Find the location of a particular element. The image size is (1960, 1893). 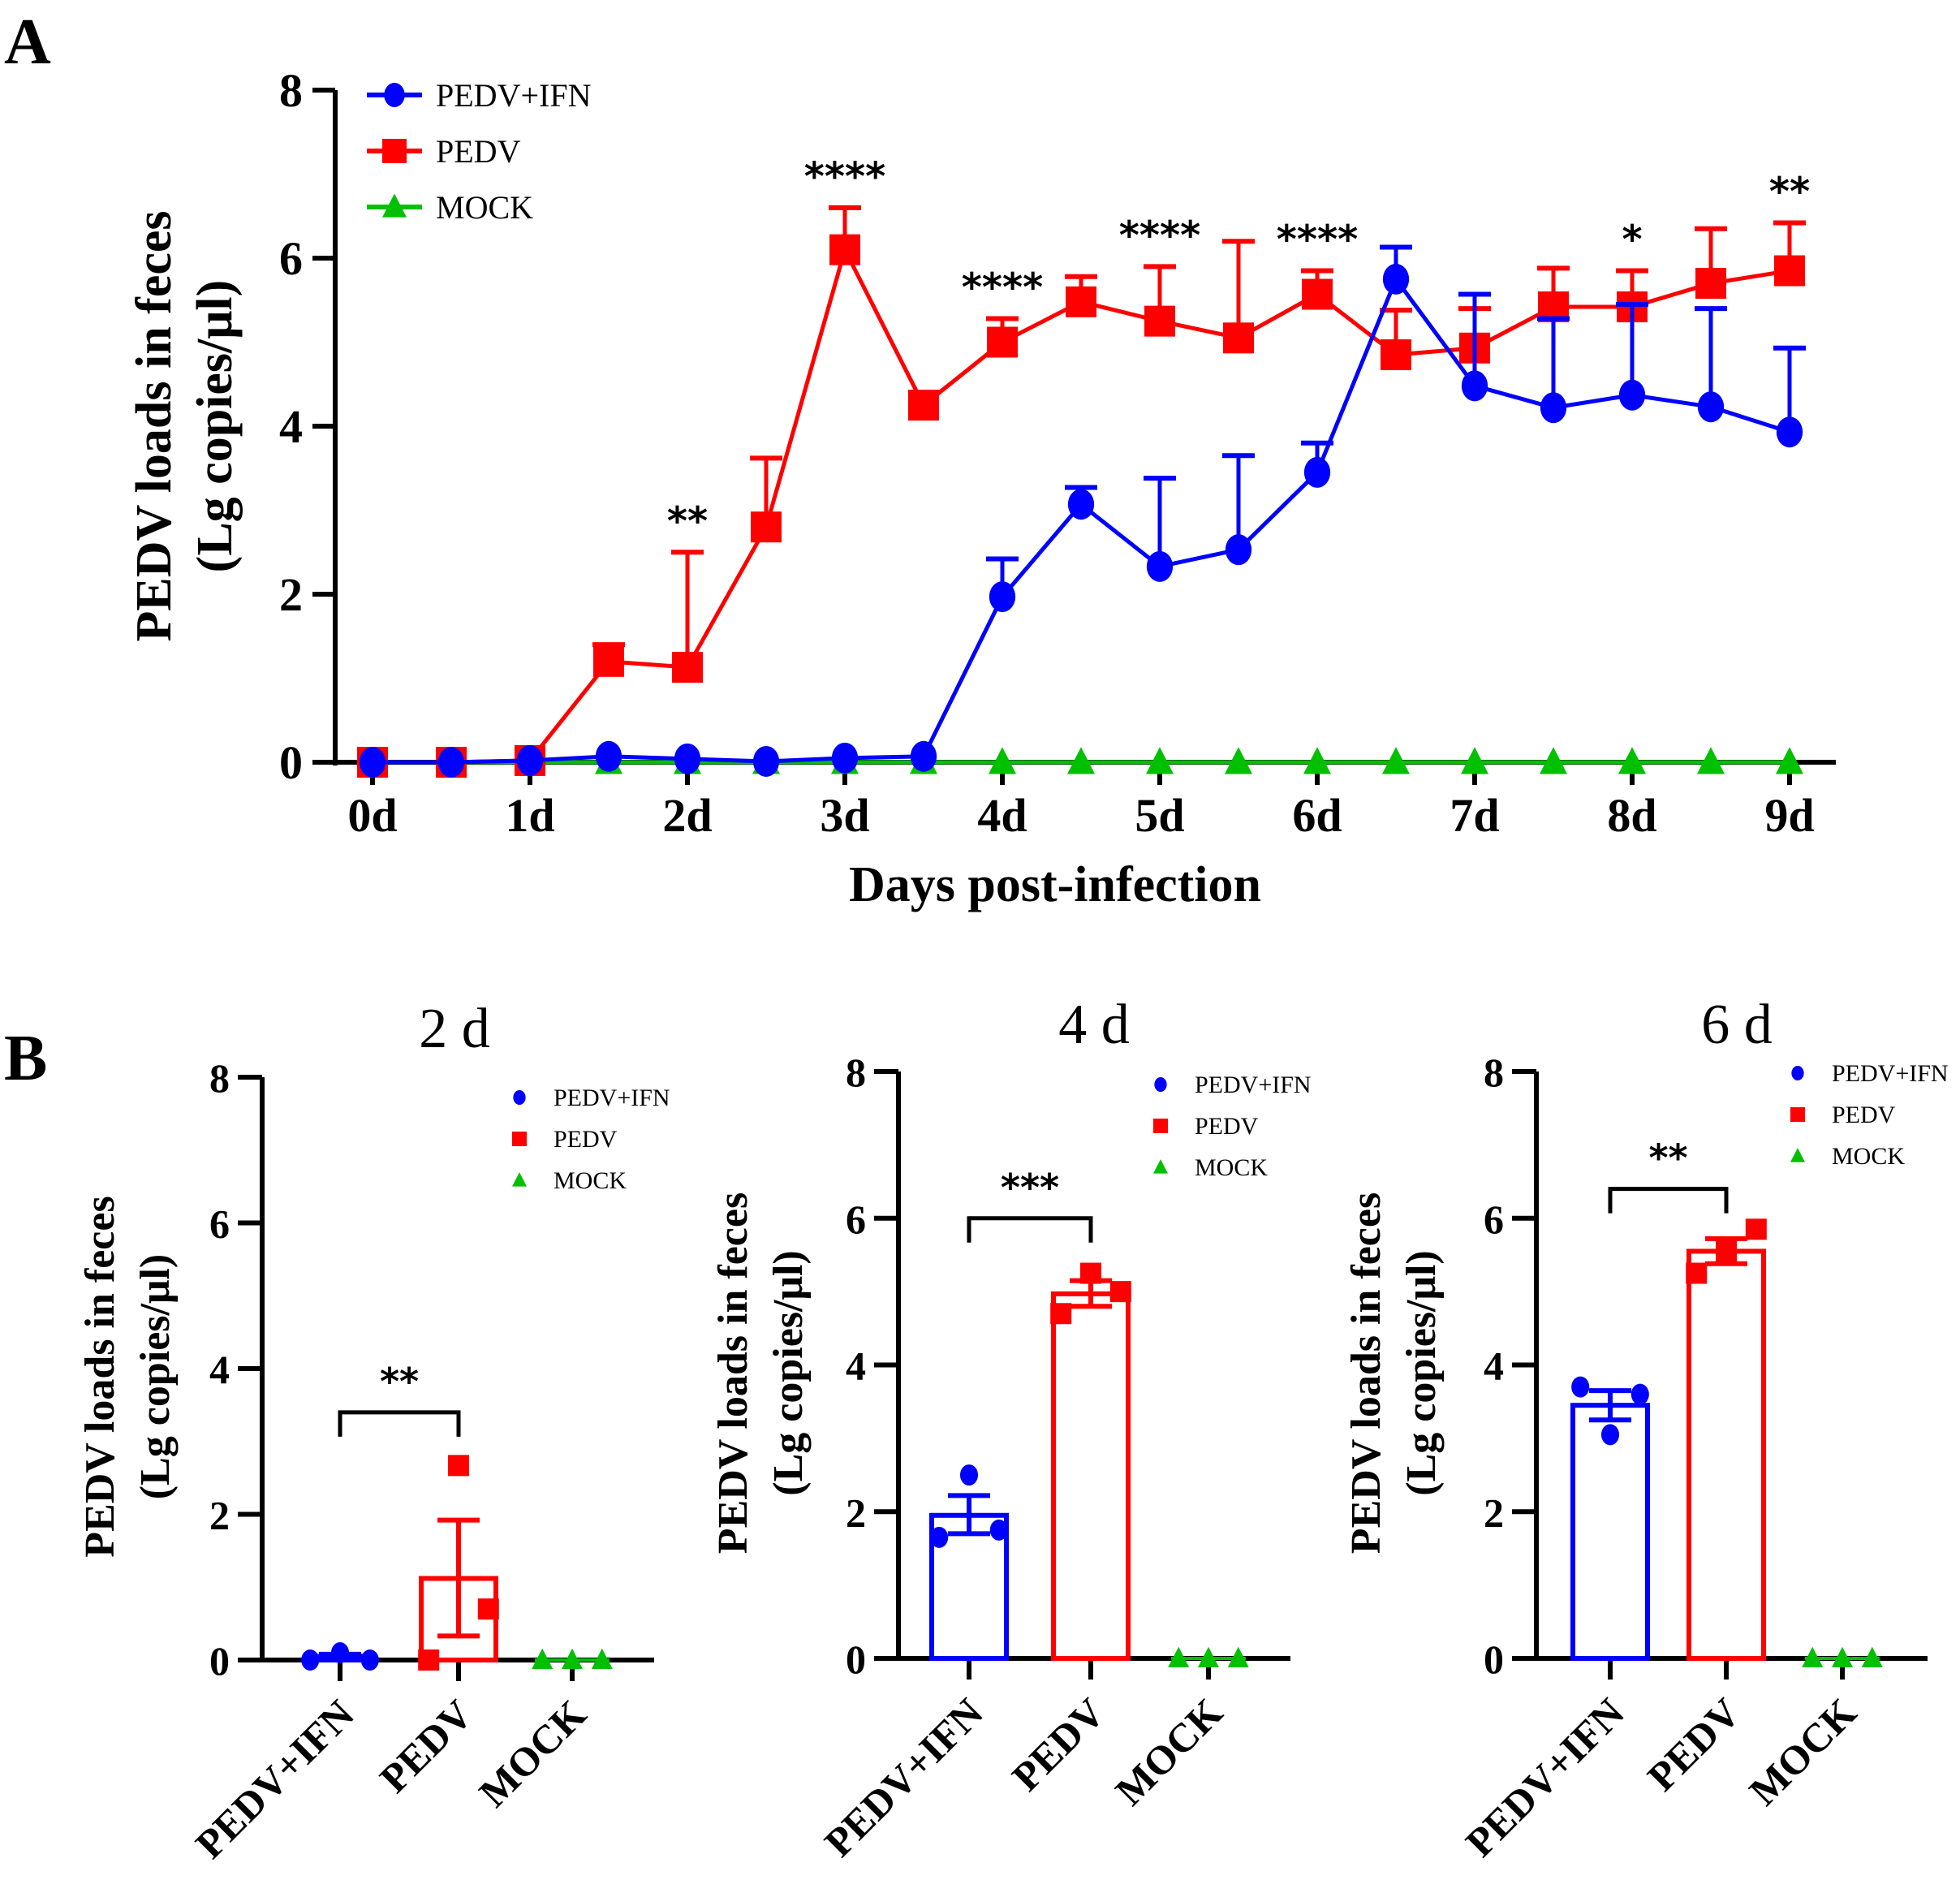

panel-label-a: A is located at coordinates (28, 42).